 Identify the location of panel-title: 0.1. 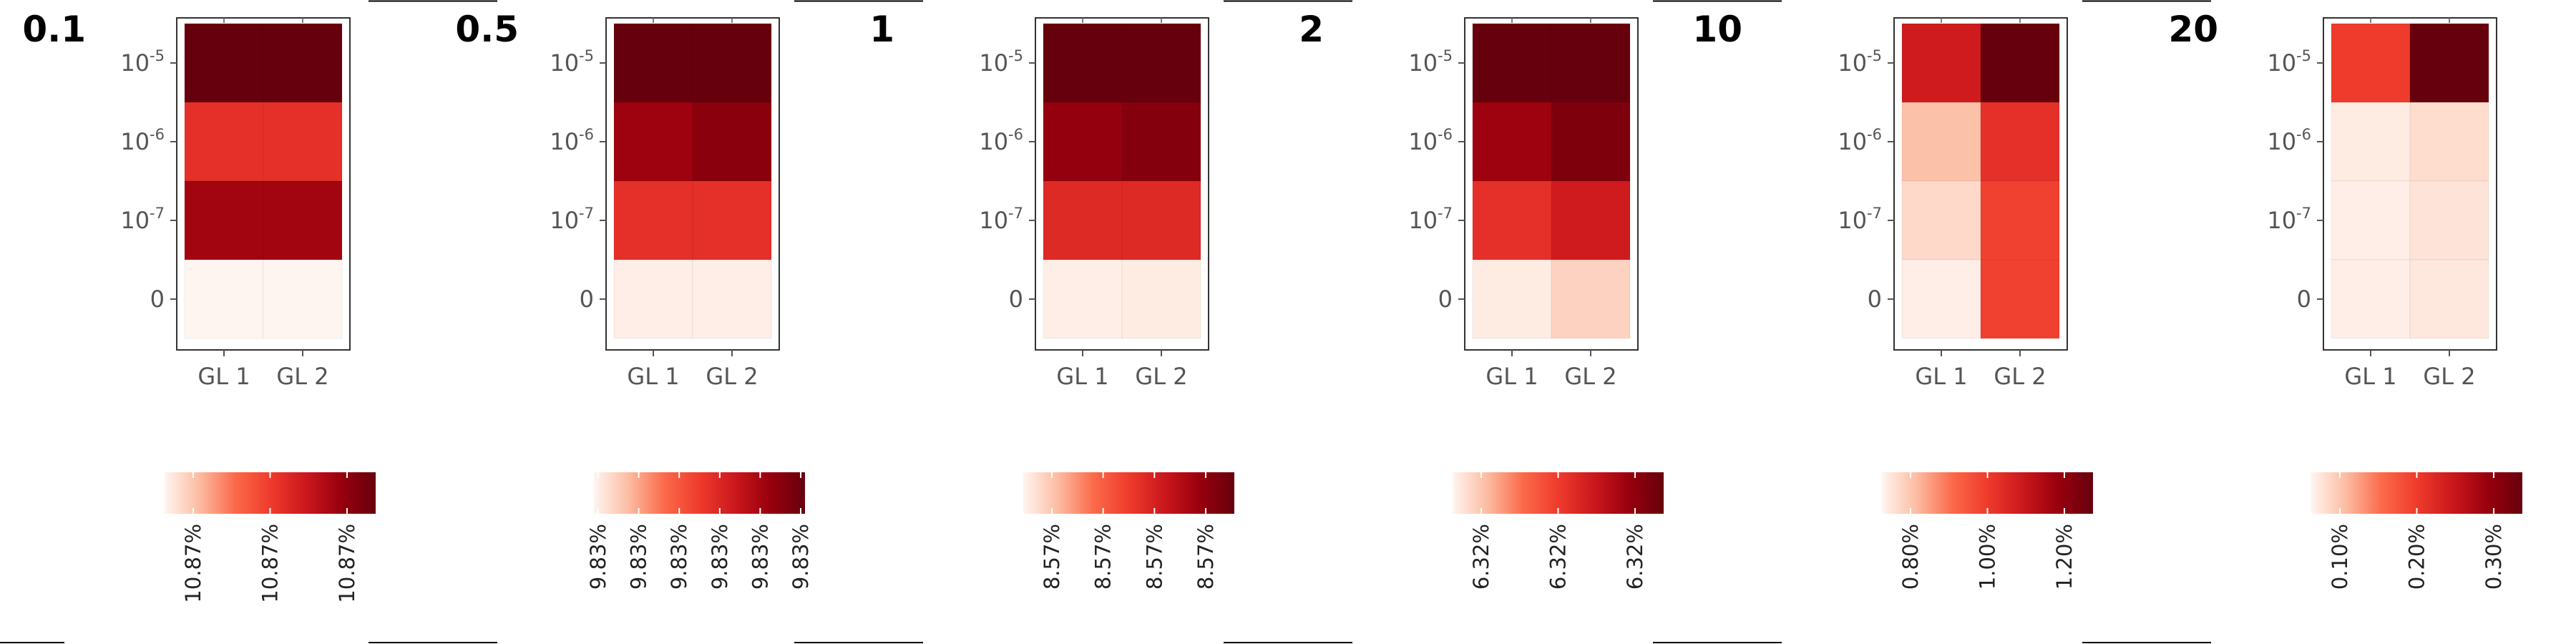
(54, 29).